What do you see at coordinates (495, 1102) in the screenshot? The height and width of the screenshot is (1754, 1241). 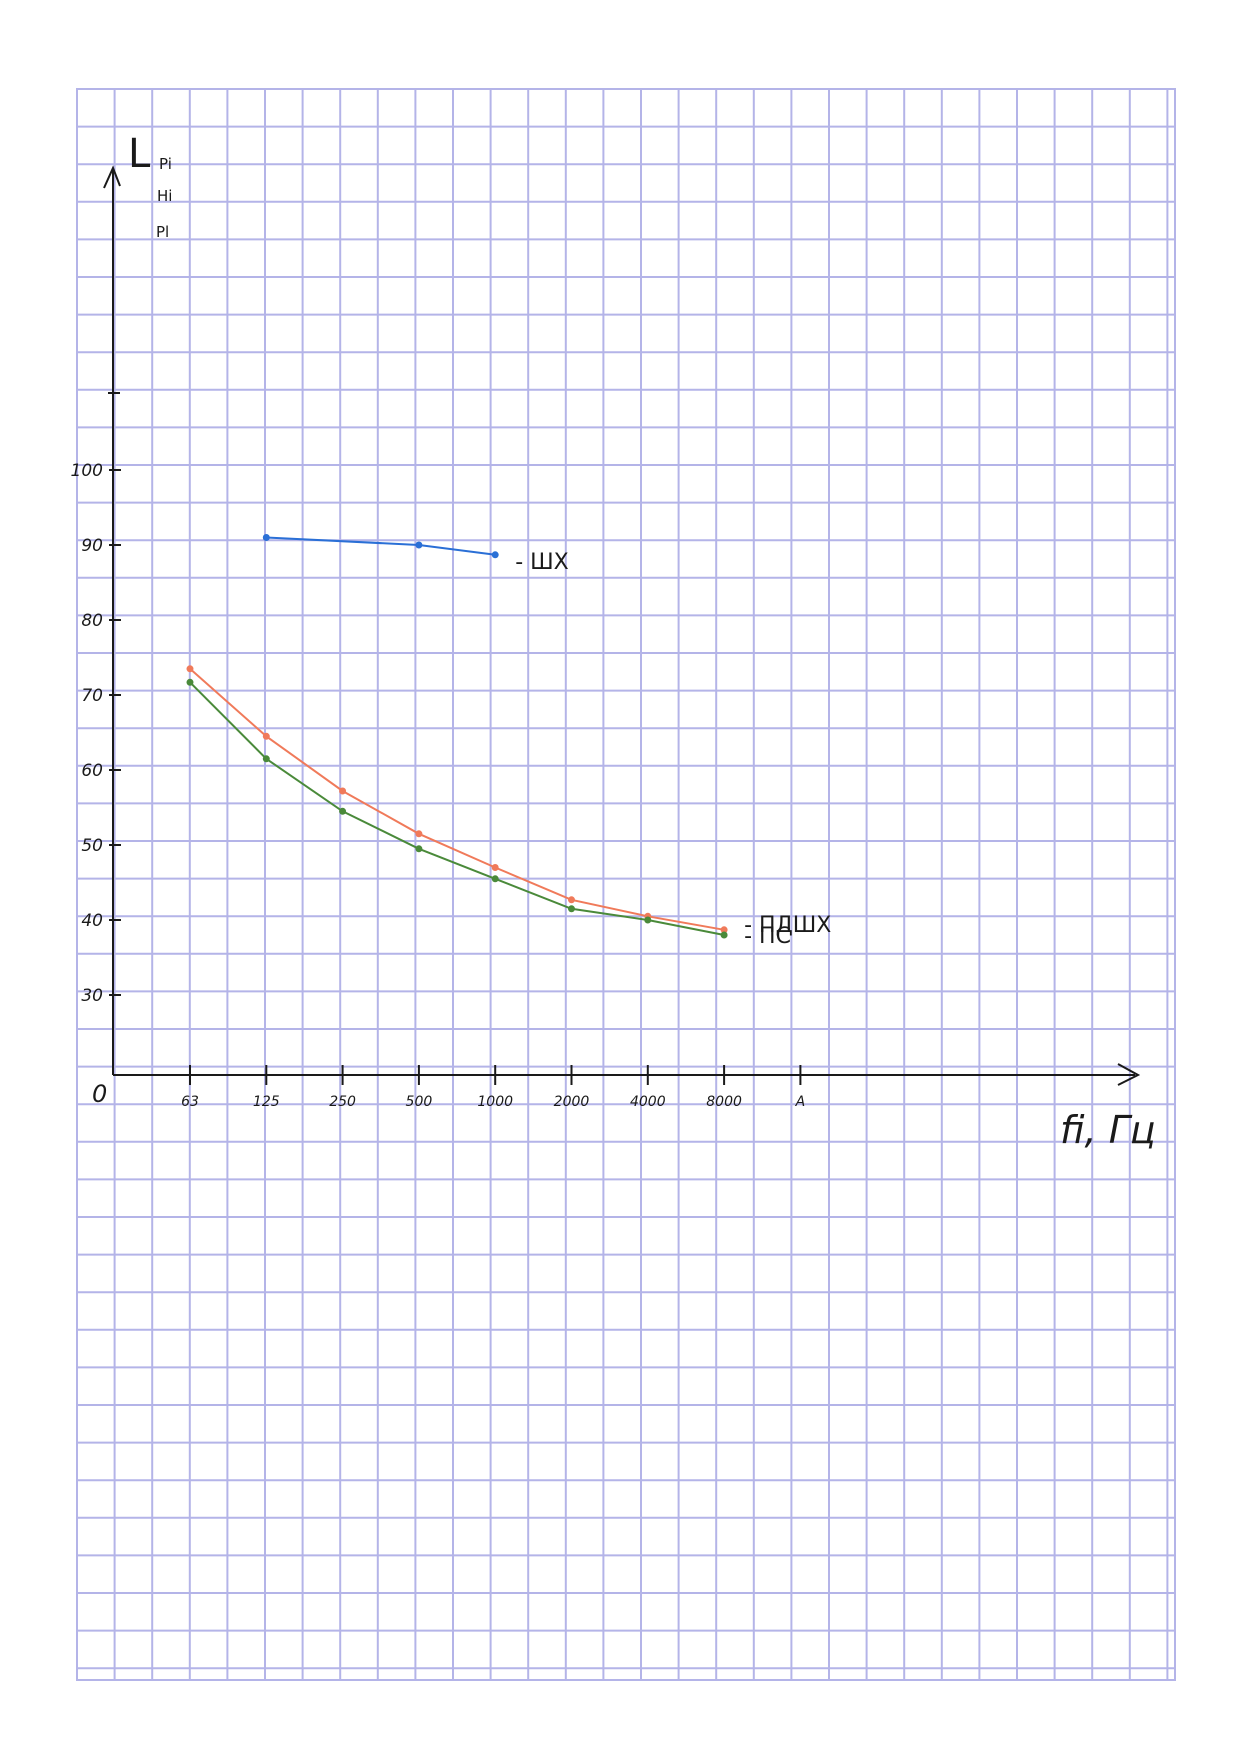 I see `x-tick-label: 1000` at bounding box center [495, 1102].